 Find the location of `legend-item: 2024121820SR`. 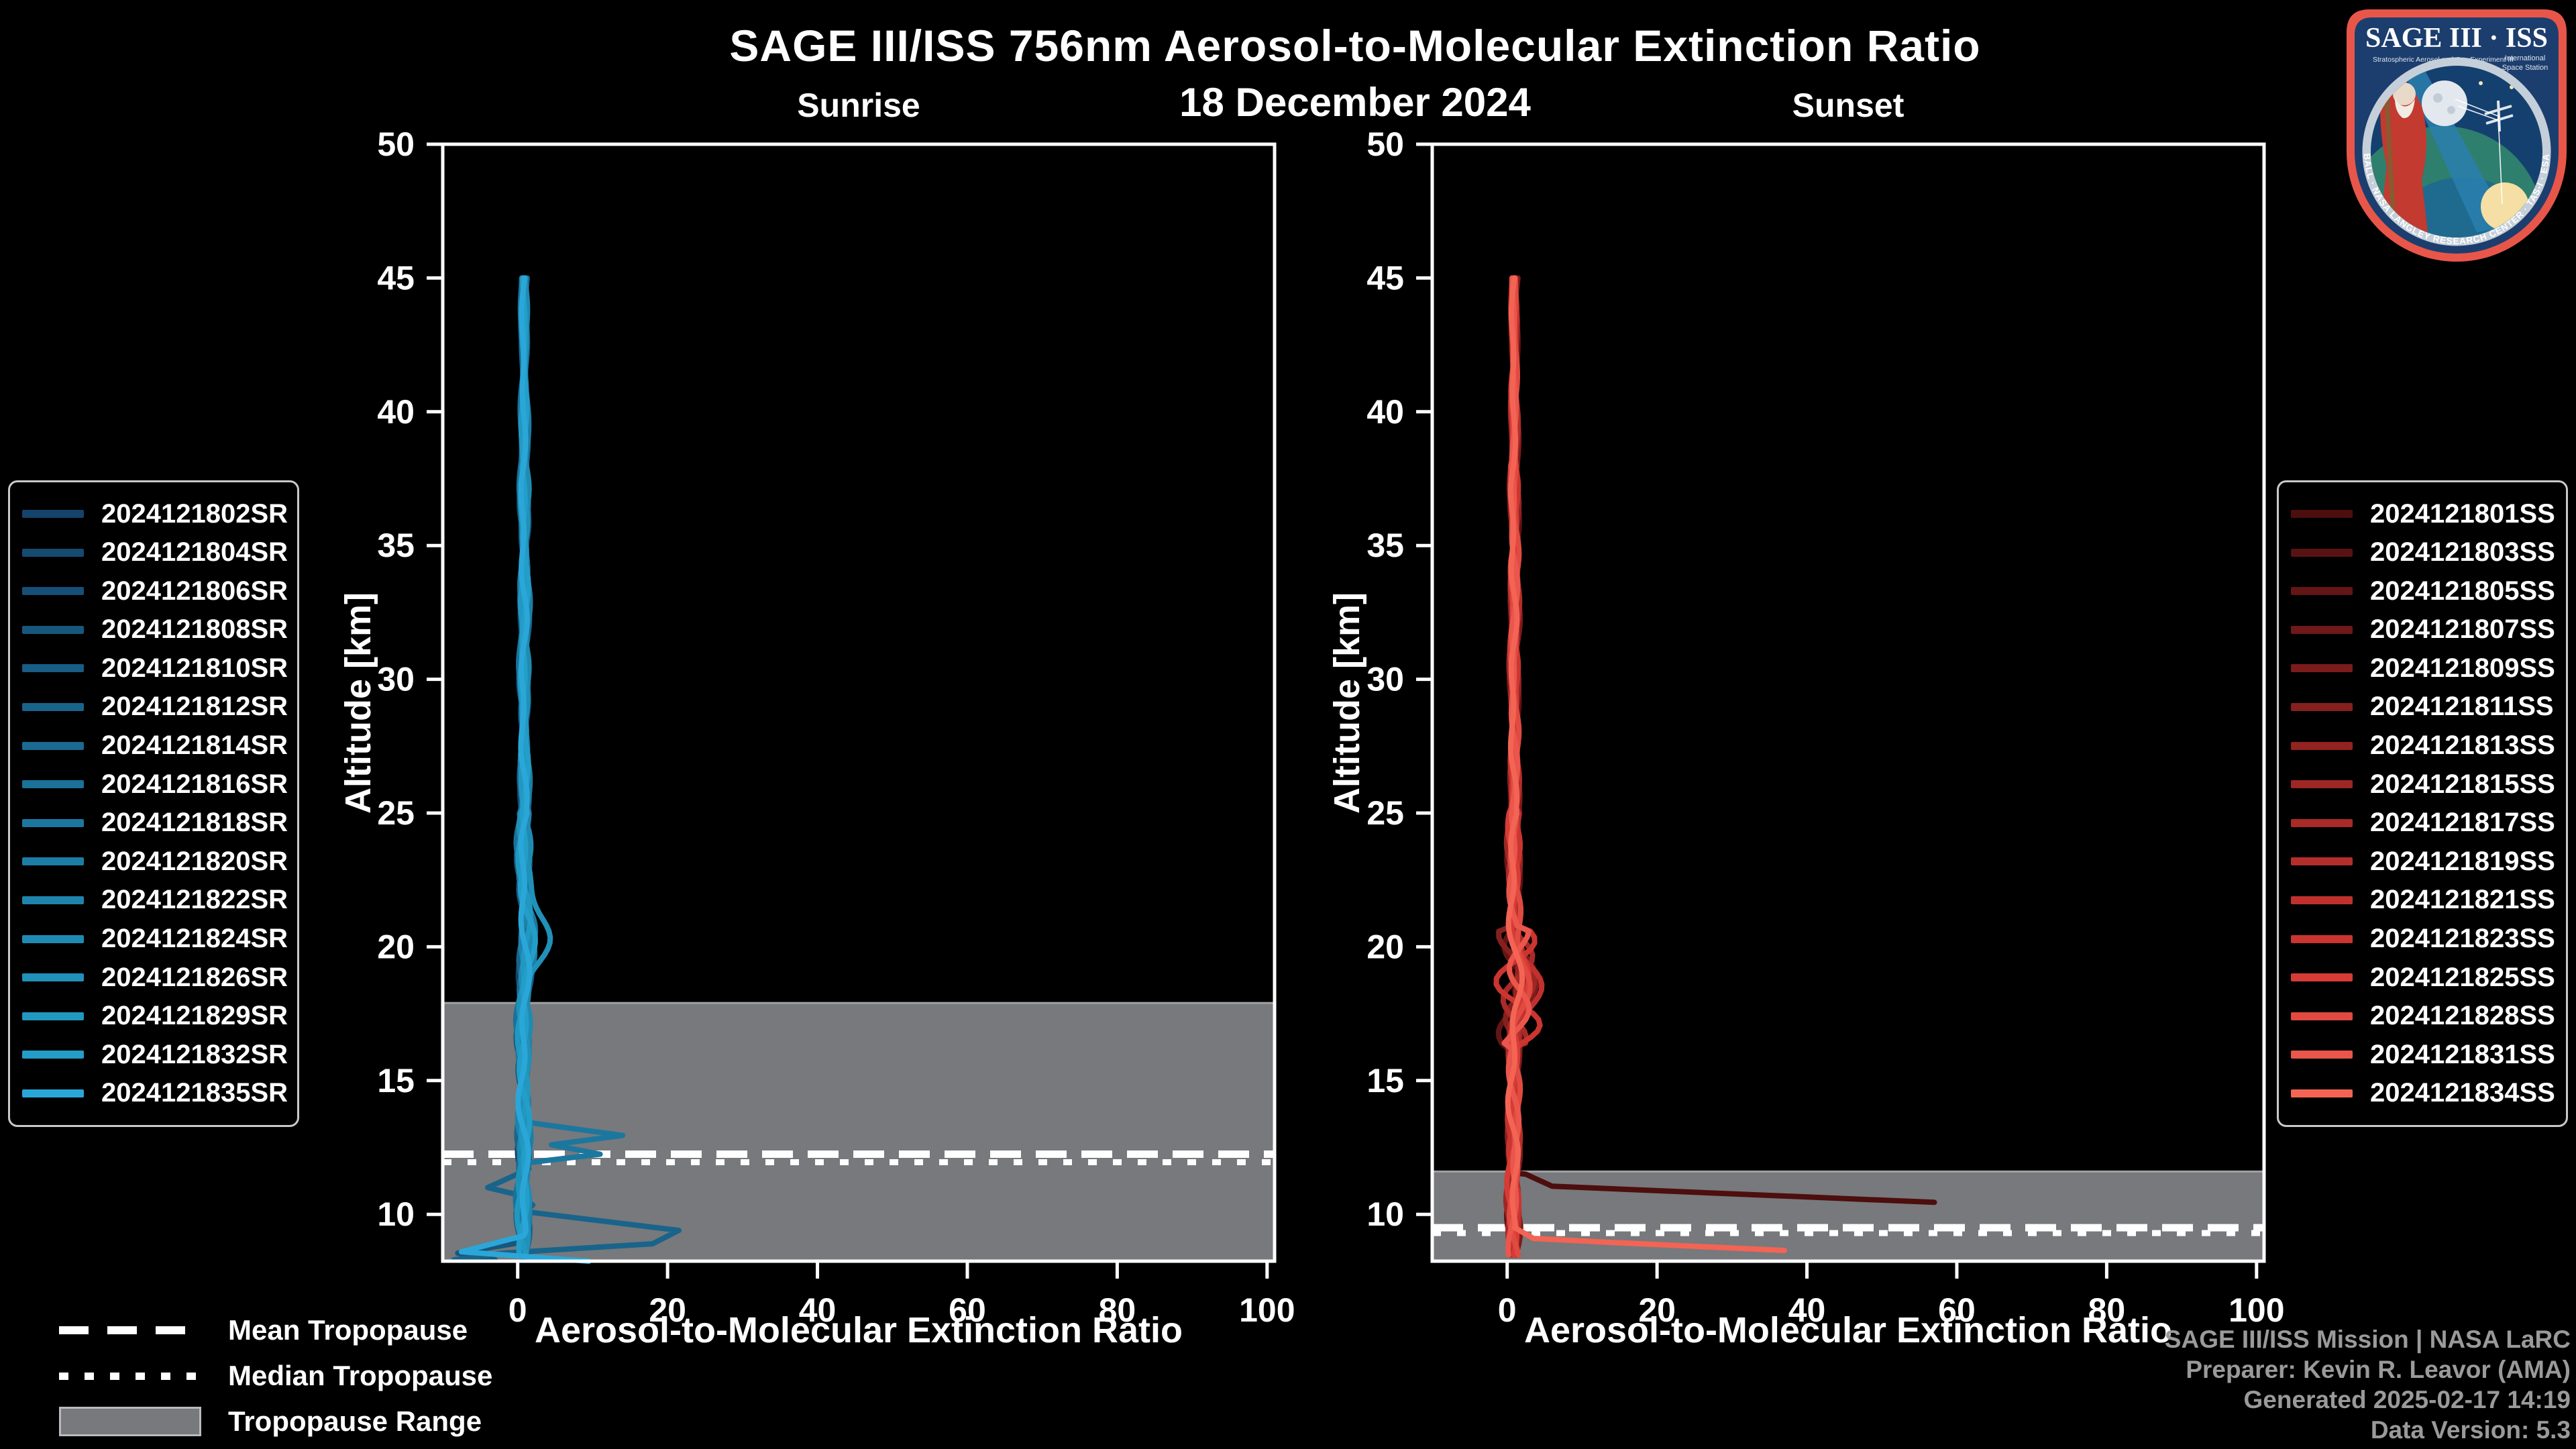

legend-item: 2024121820SR is located at coordinates (155, 861).